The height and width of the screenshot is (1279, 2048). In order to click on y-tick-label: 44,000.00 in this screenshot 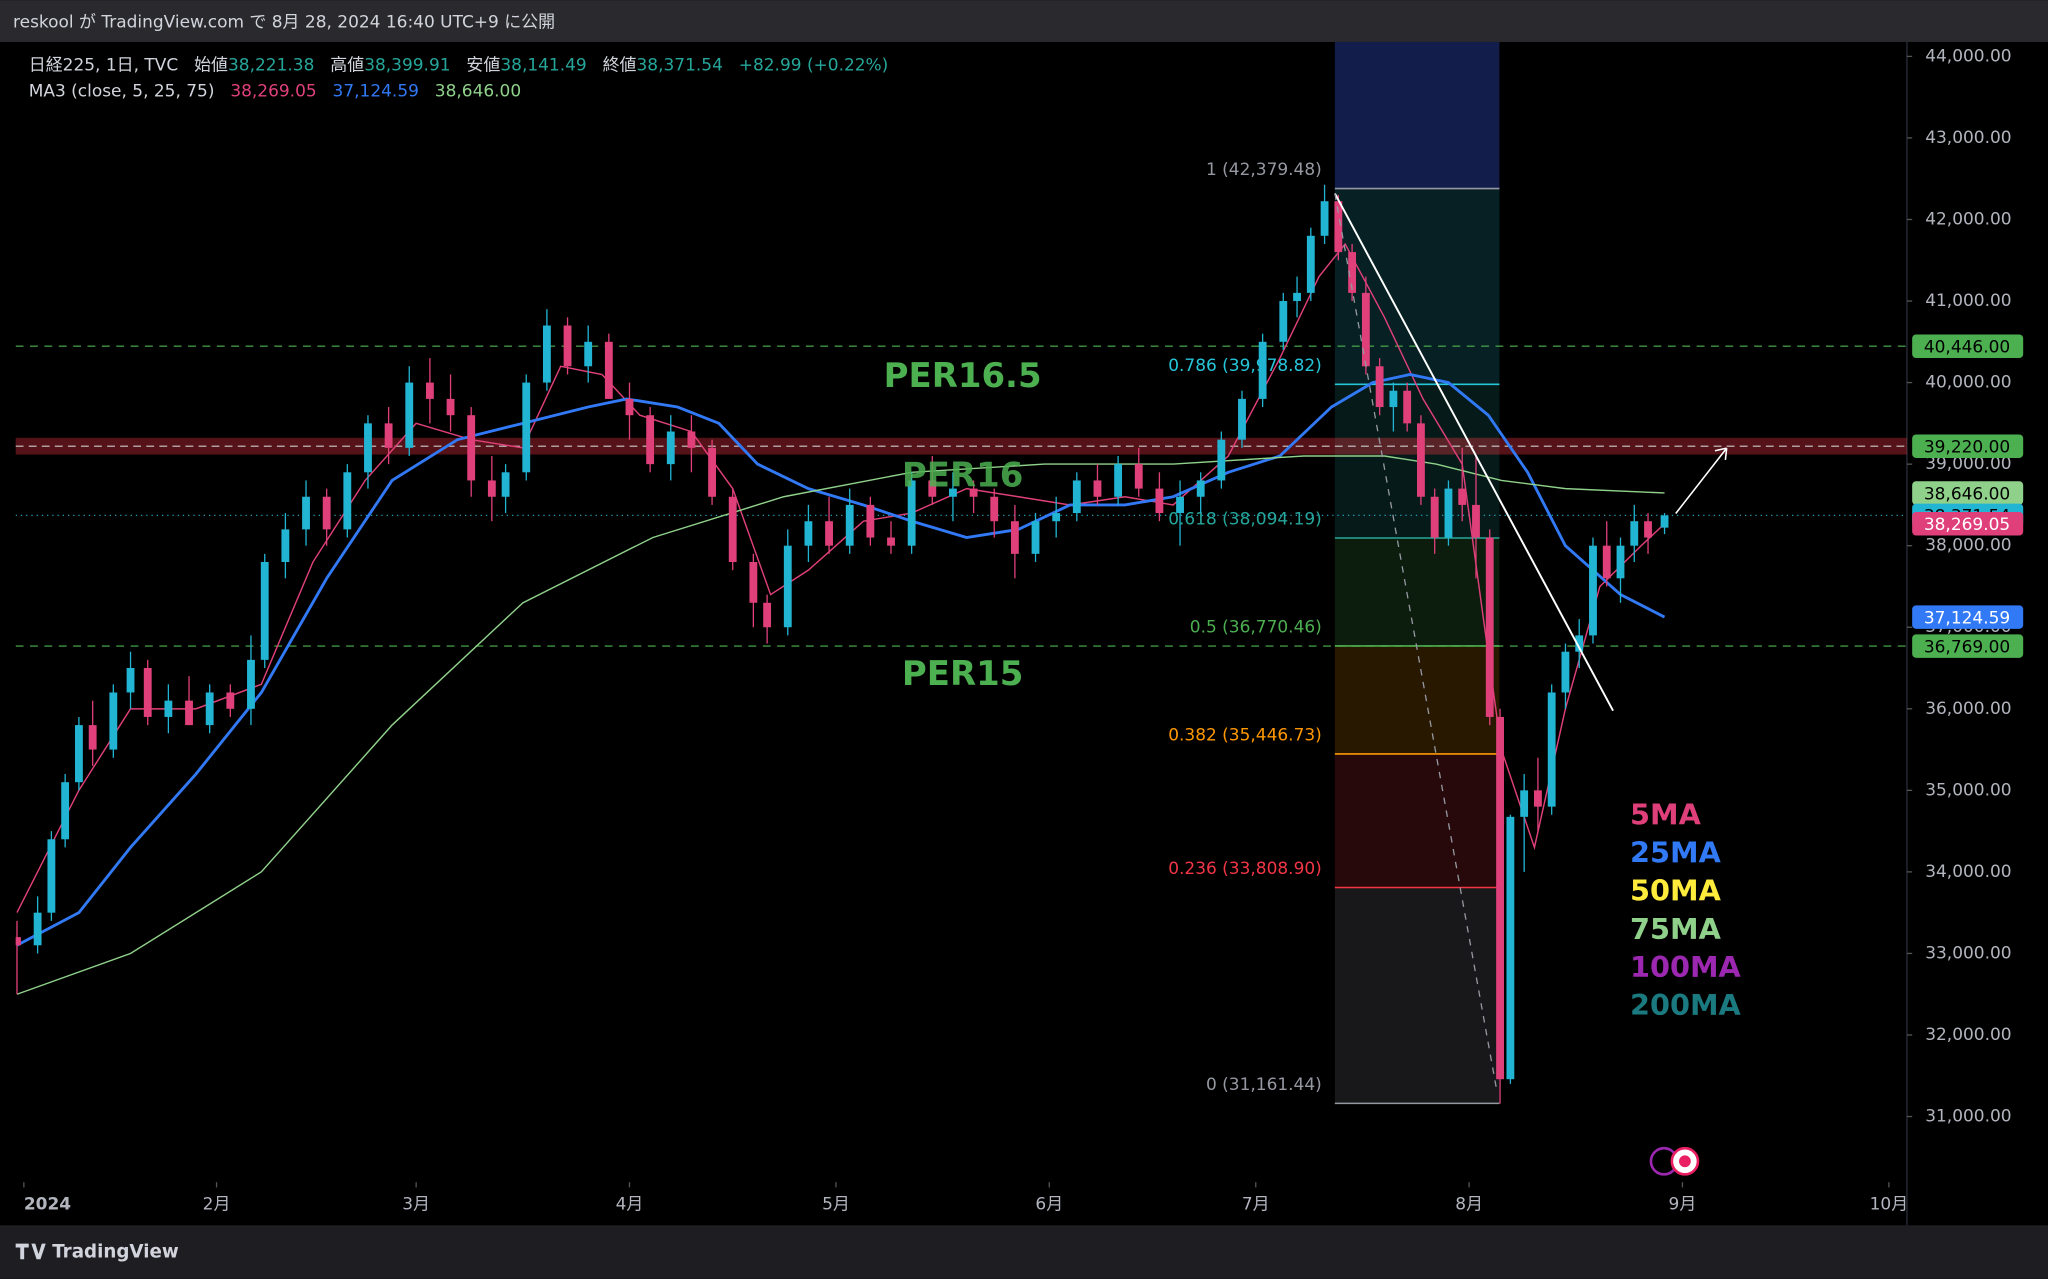, I will do `click(1968, 56)`.